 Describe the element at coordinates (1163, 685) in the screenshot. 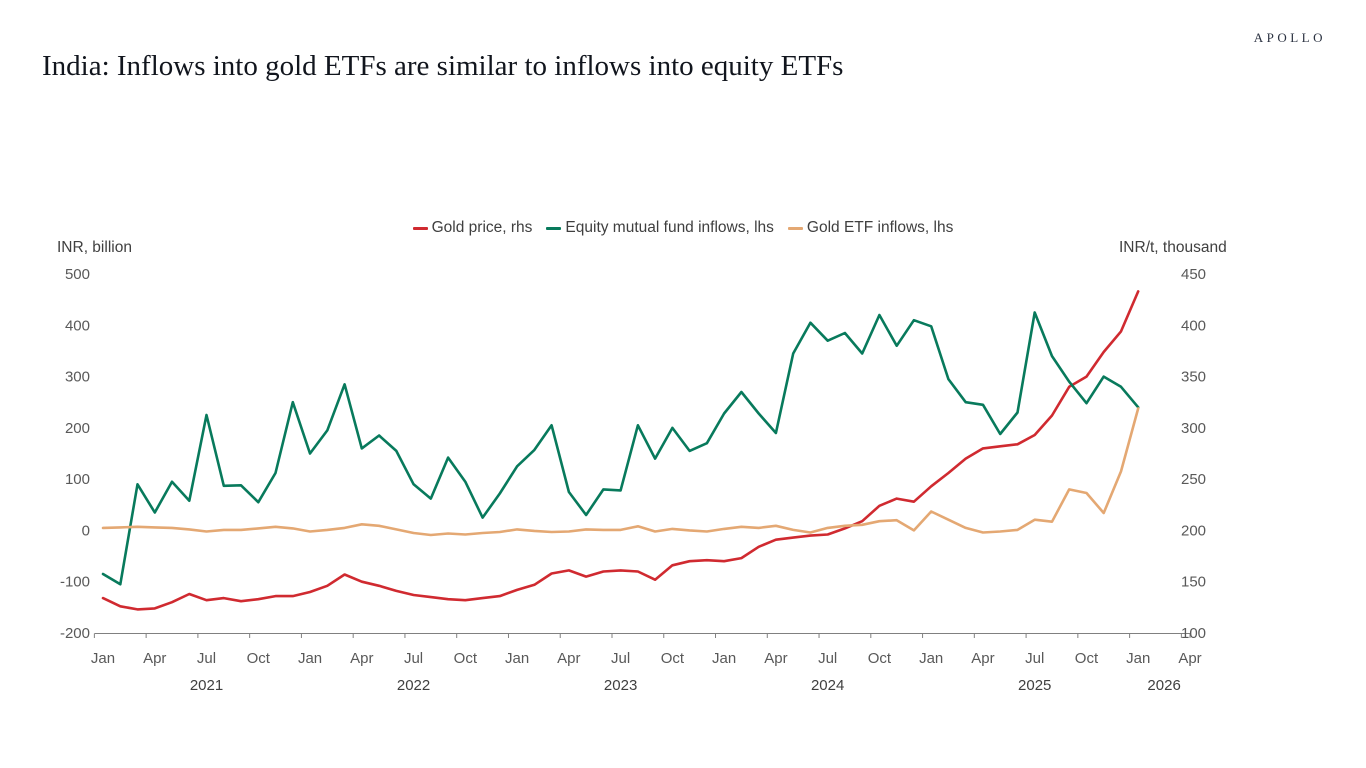

I see `x-axis-year-label: 2026` at that location.